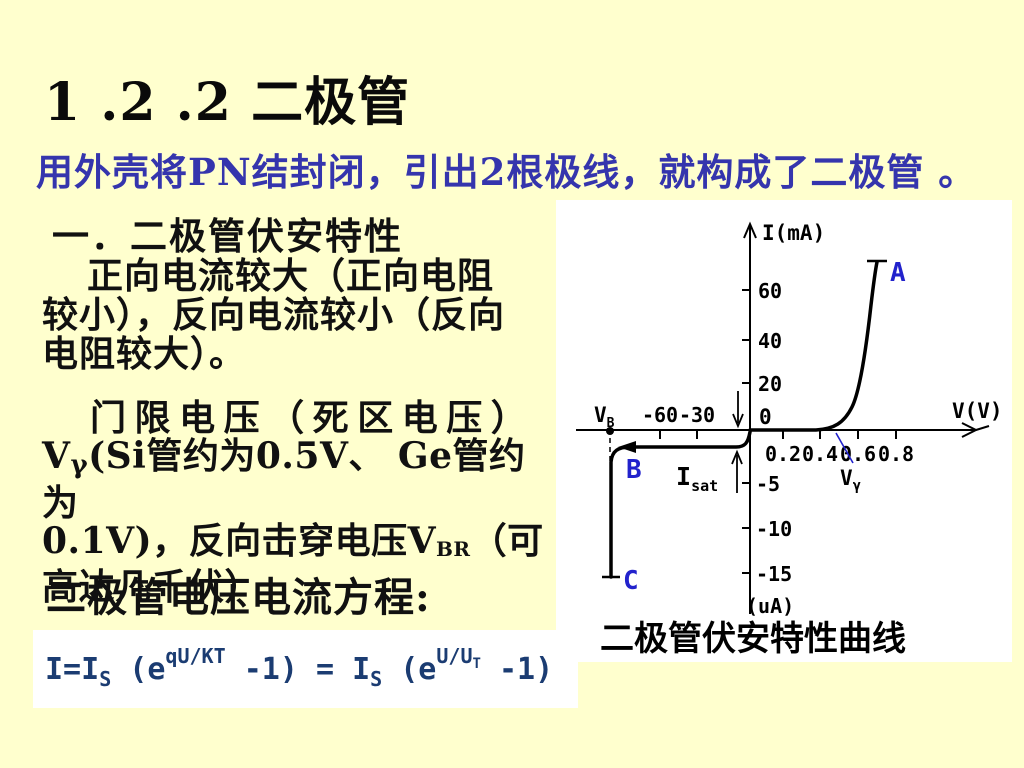 Image resolution: width=1024 pixels, height=768 pixels. Describe the element at coordinates (738, 421) in the screenshot. I see `isat-down-arrowhead` at that location.